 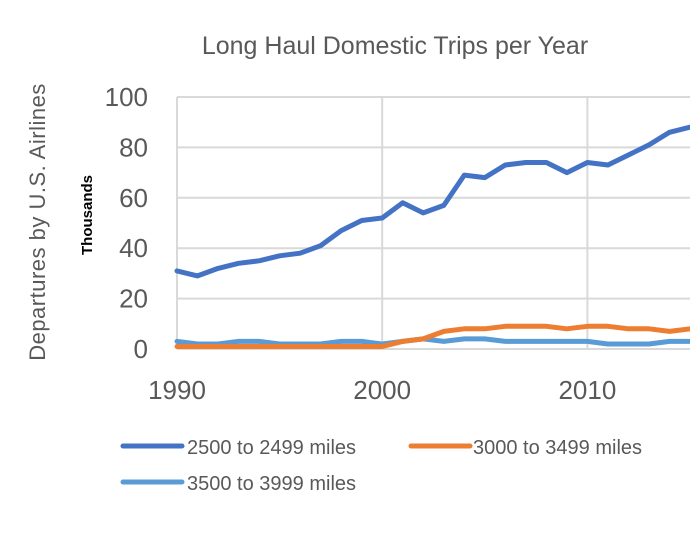 I want to click on legend-item: 3000 to 3499 miles, so click(x=525, y=448).